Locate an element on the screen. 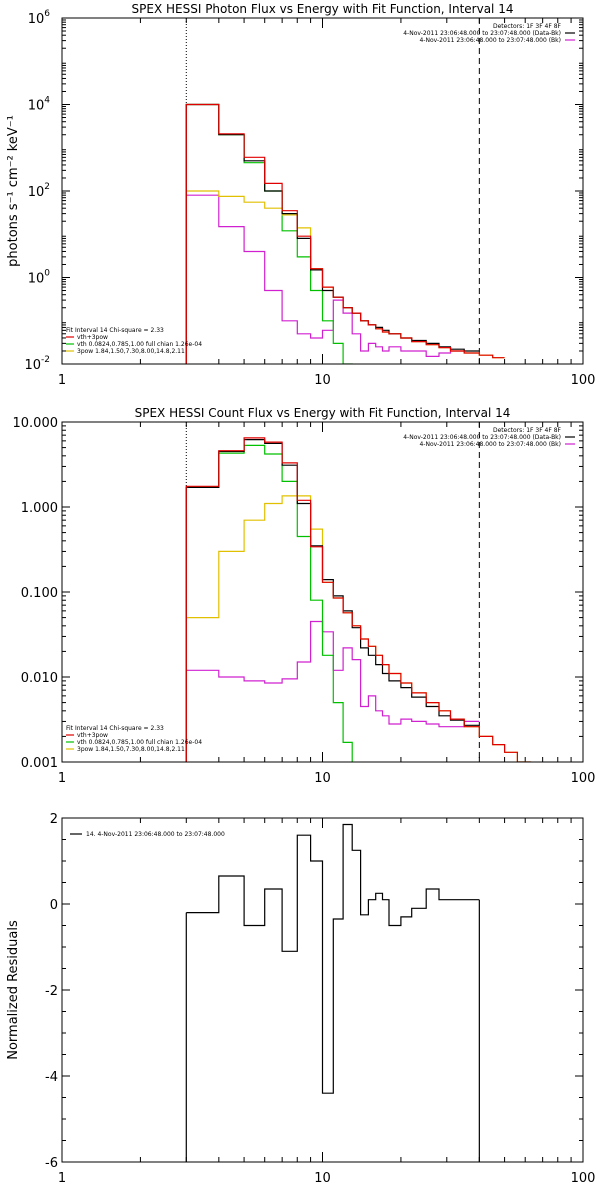 The image size is (600, 1200). y-tick-label: -4 is located at coordinates (51, 1077).